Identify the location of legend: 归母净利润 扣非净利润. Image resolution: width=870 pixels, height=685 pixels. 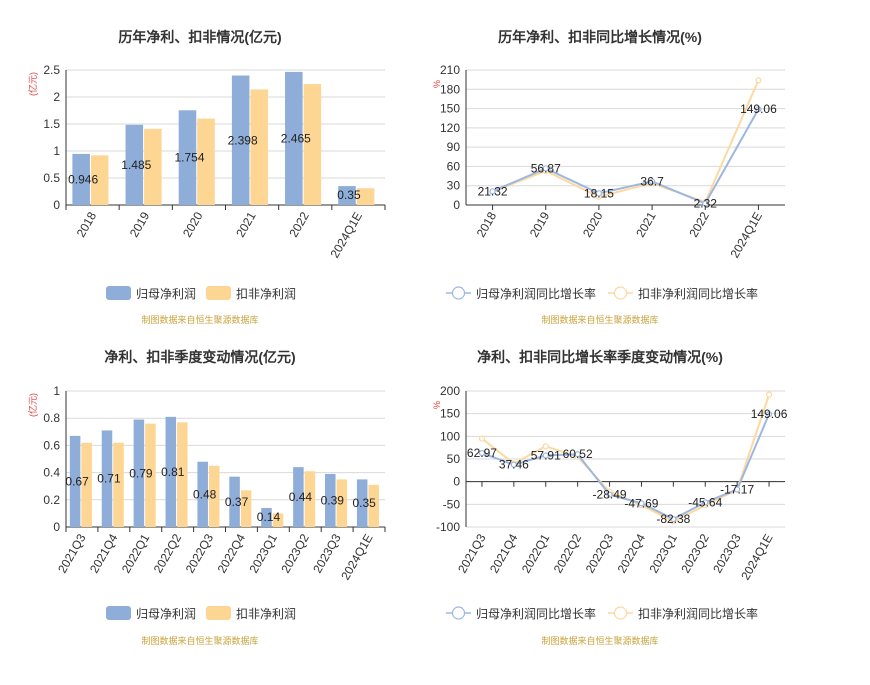
(201, 613).